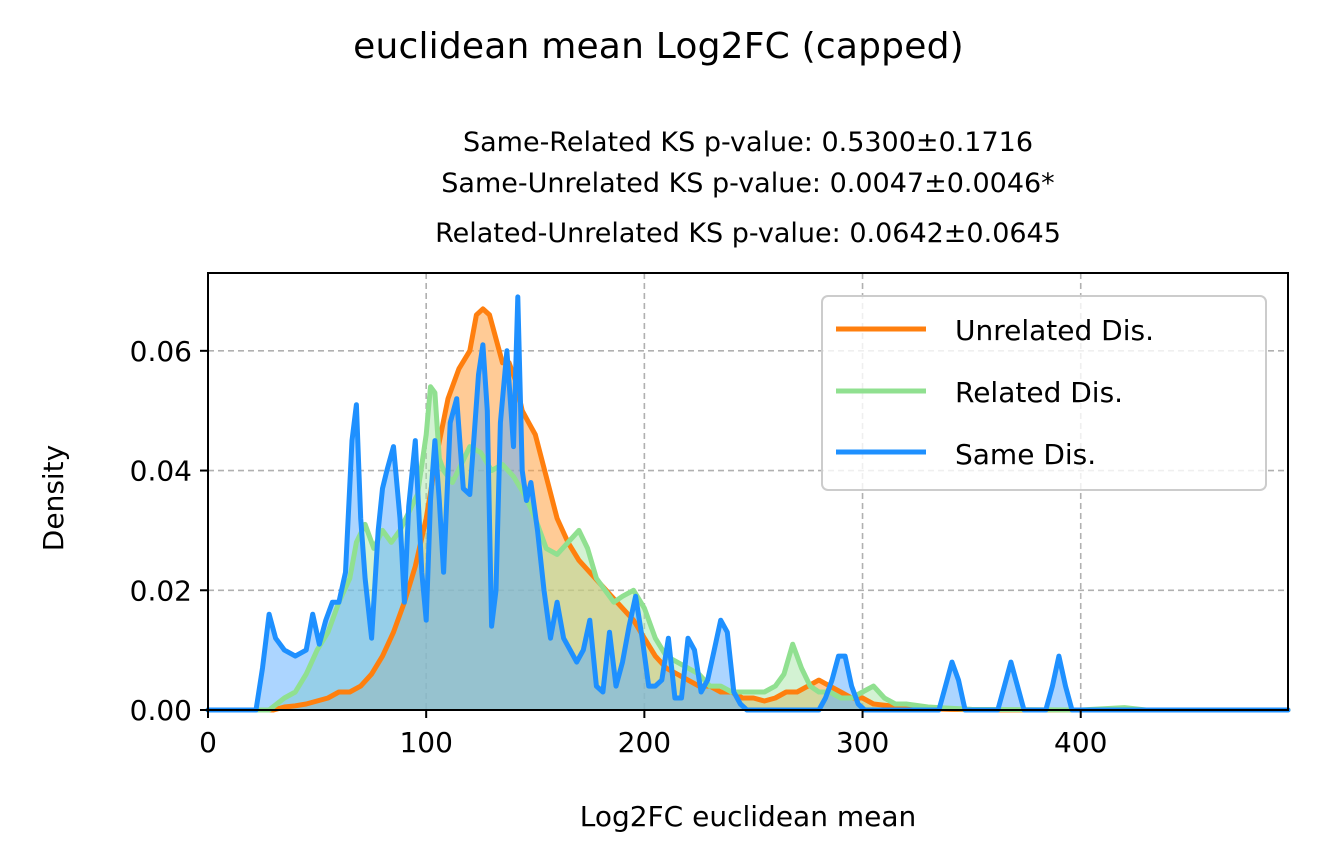 The width and height of the screenshot is (1317, 866). What do you see at coordinates (208, 742) in the screenshot?
I see `x-tick-label: 0` at bounding box center [208, 742].